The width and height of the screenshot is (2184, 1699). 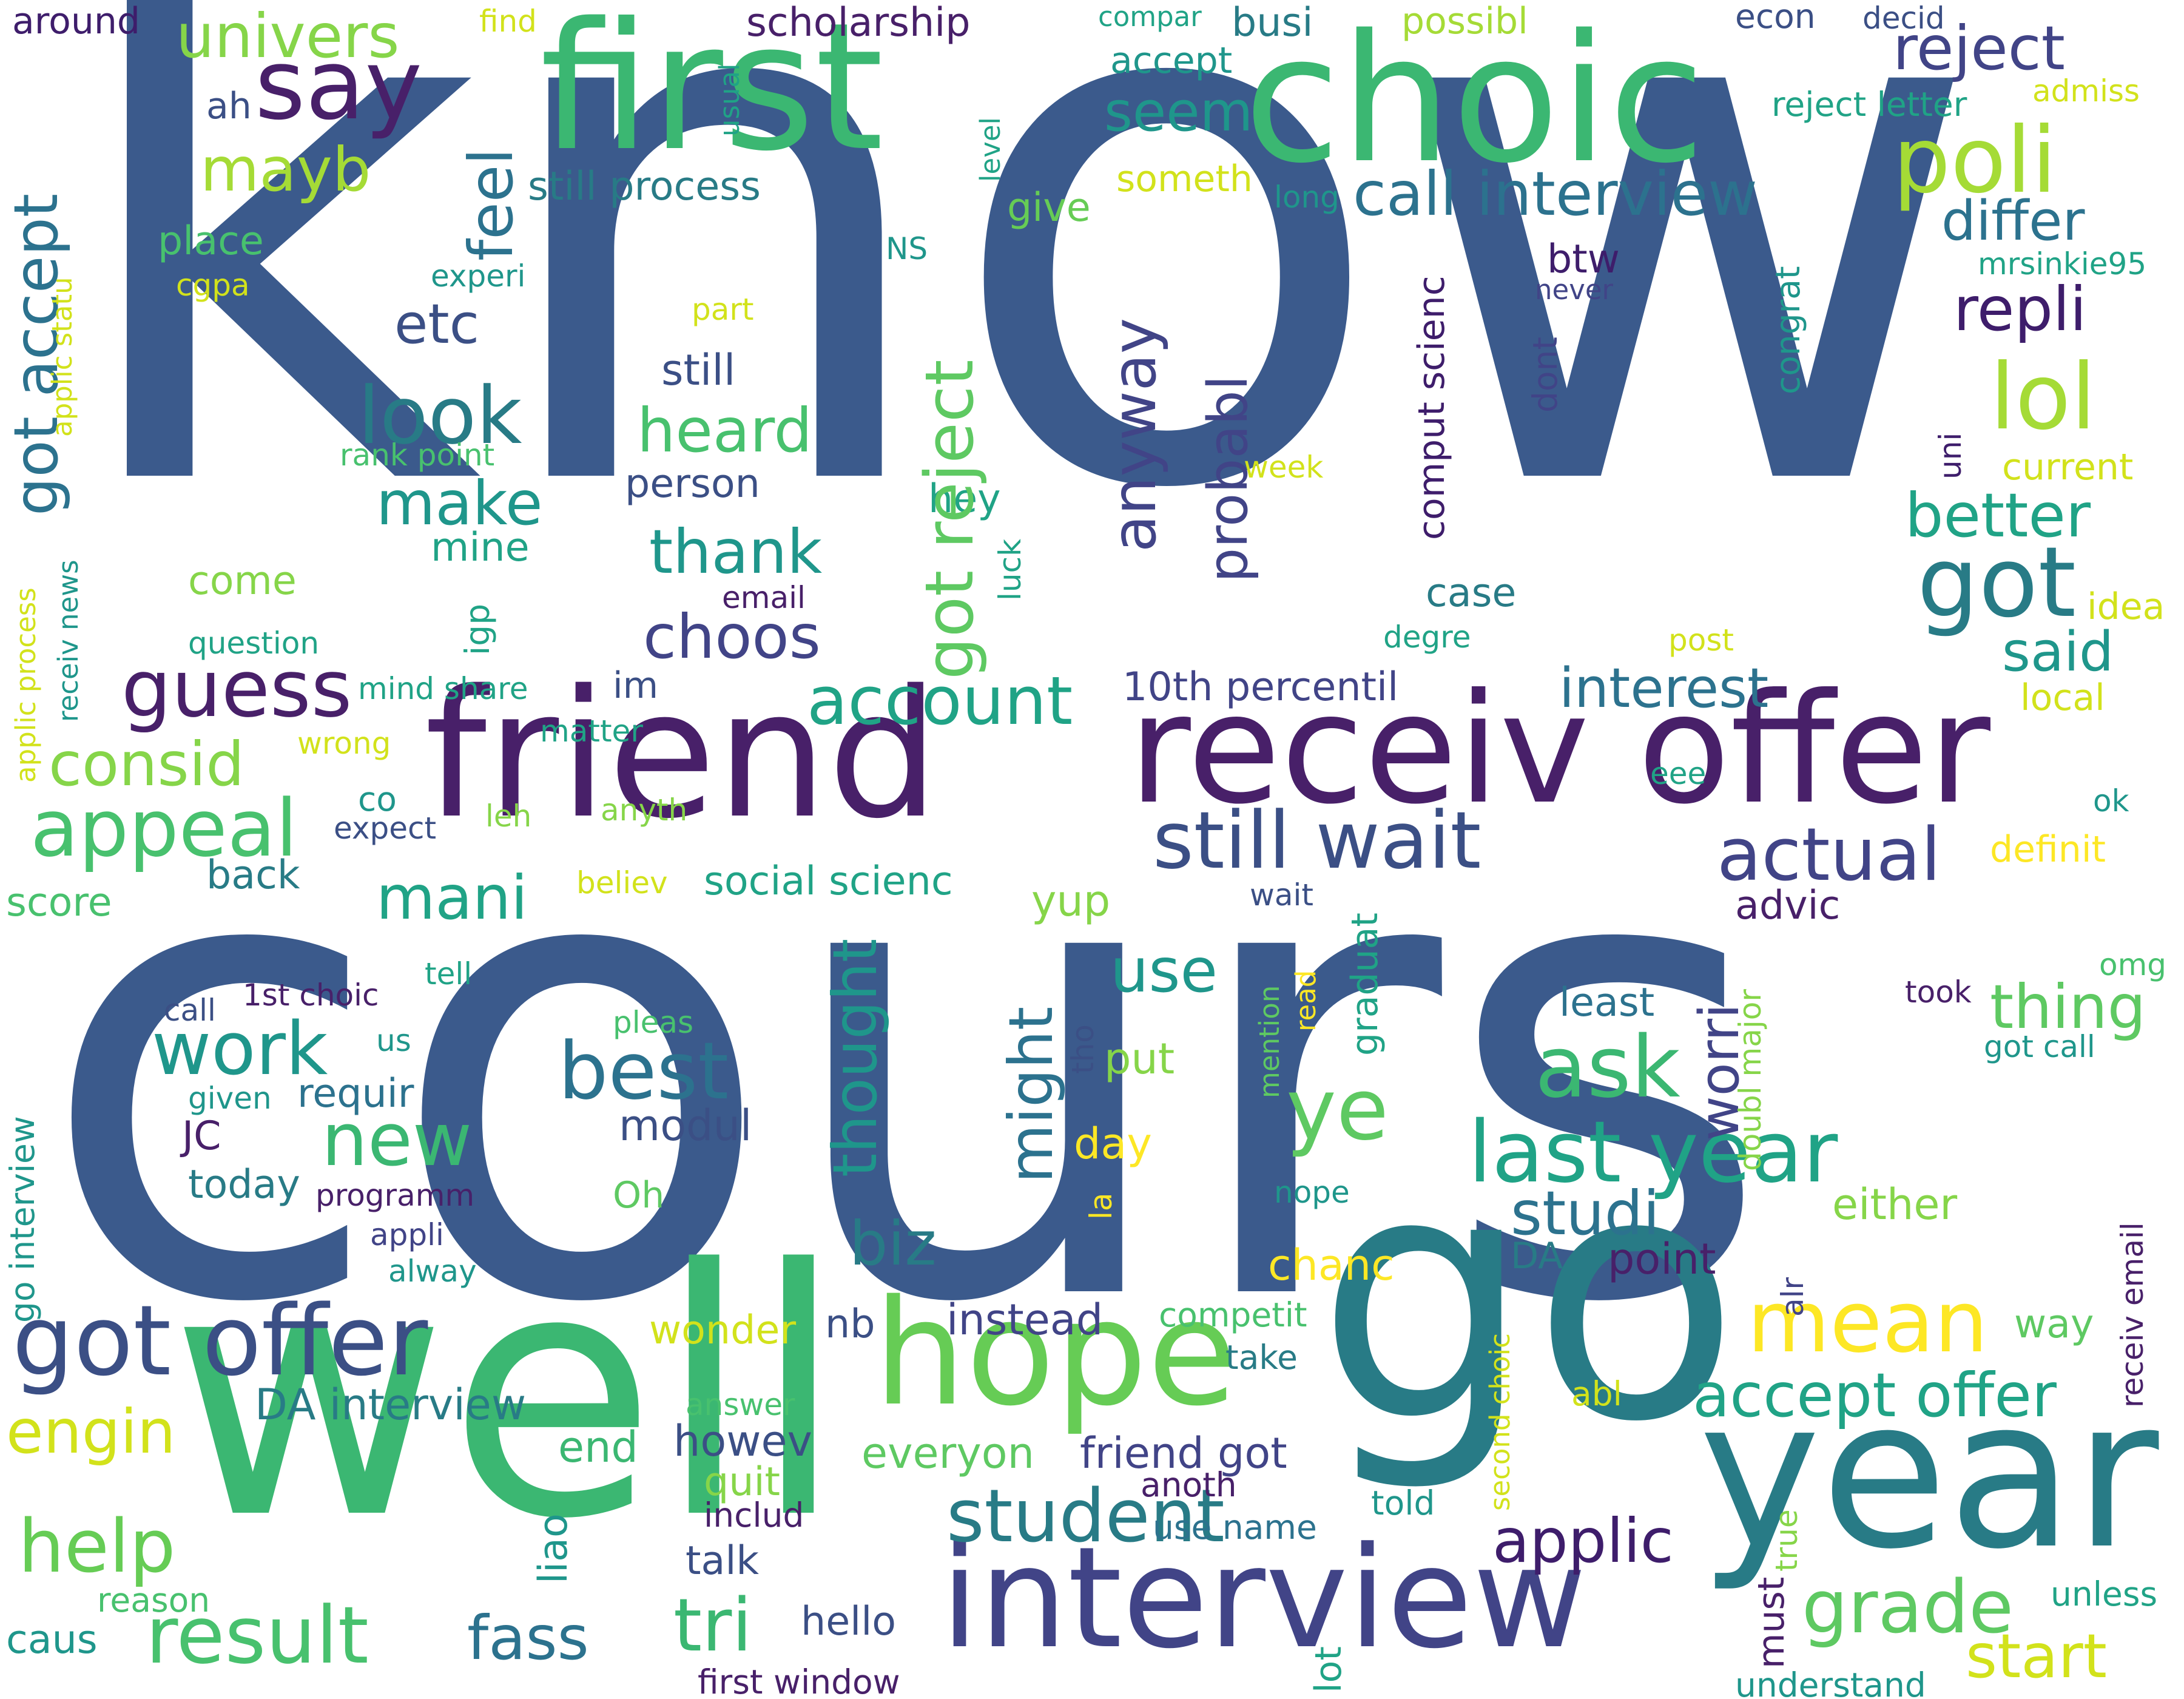 I want to click on word-look: look, so click(x=440, y=416).